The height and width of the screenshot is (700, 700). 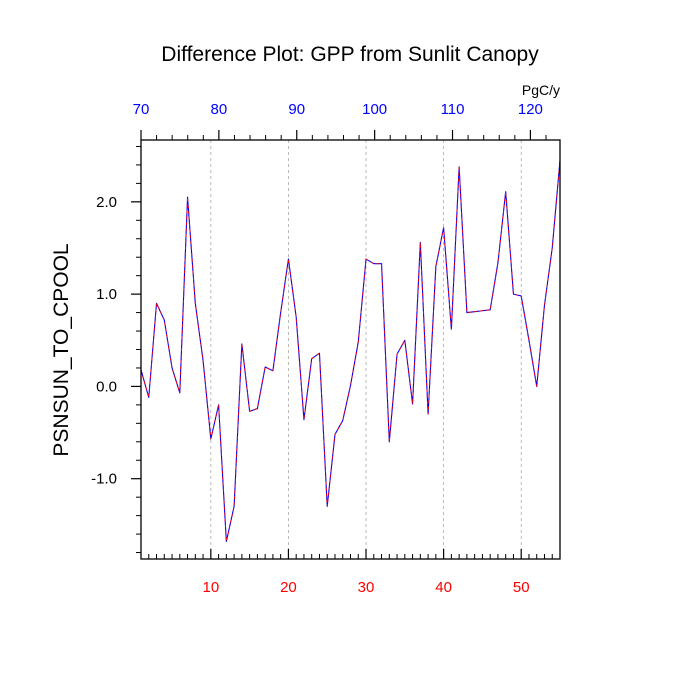 What do you see at coordinates (296, 109) in the screenshot?
I see `top-tick-label: 90` at bounding box center [296, 109].